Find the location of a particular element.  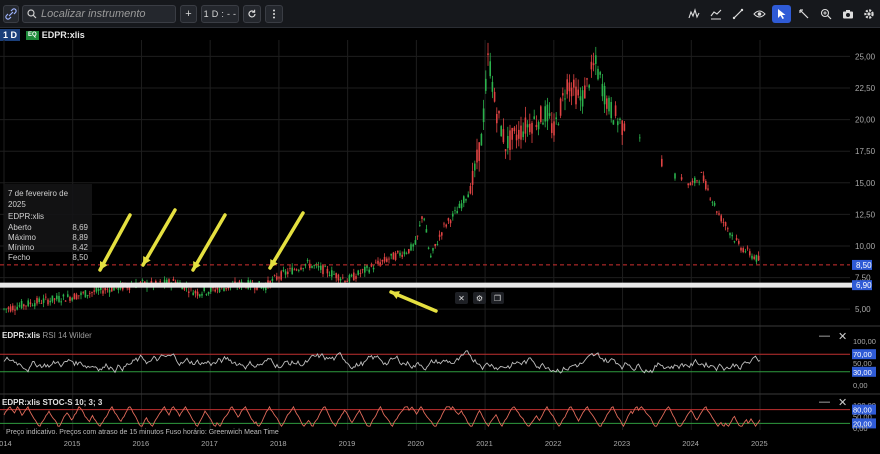

symbol-label: EDPR:xlis is located at coordinates (63, 35).